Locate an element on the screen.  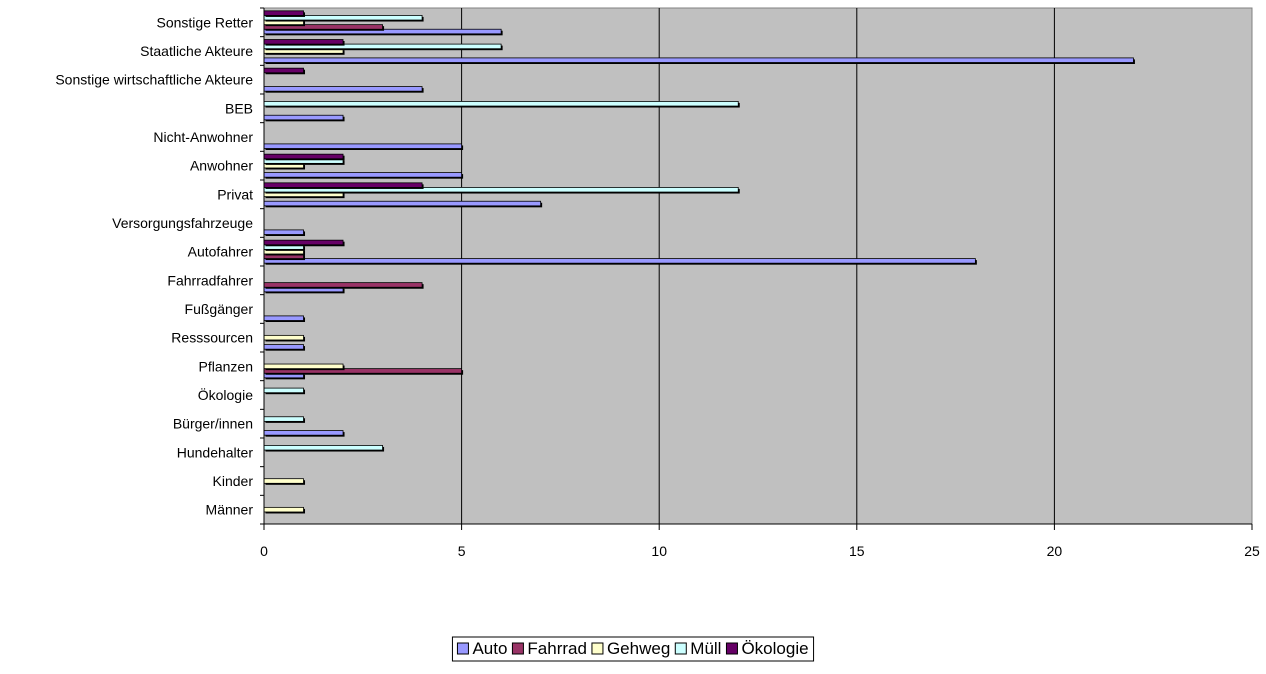
y-tick-marks is located at coordinates (262, 266).